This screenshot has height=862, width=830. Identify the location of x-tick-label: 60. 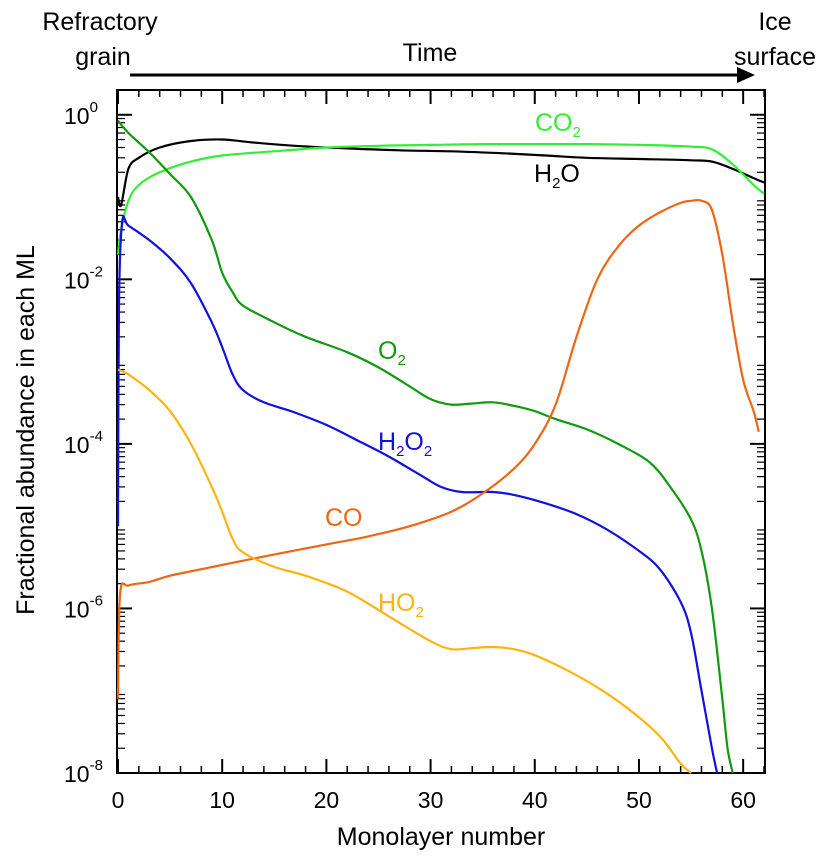
(743, 800).